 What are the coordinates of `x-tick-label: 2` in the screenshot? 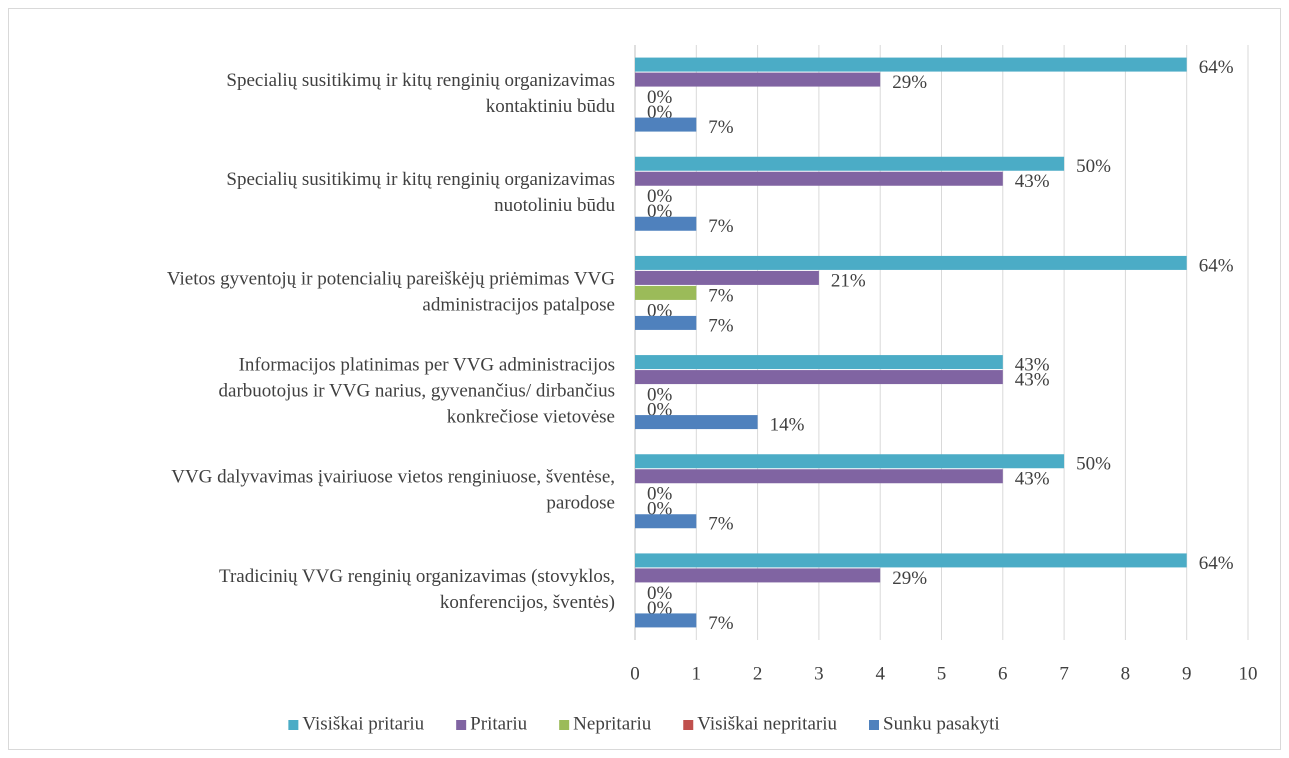 It's located at (758, 673).